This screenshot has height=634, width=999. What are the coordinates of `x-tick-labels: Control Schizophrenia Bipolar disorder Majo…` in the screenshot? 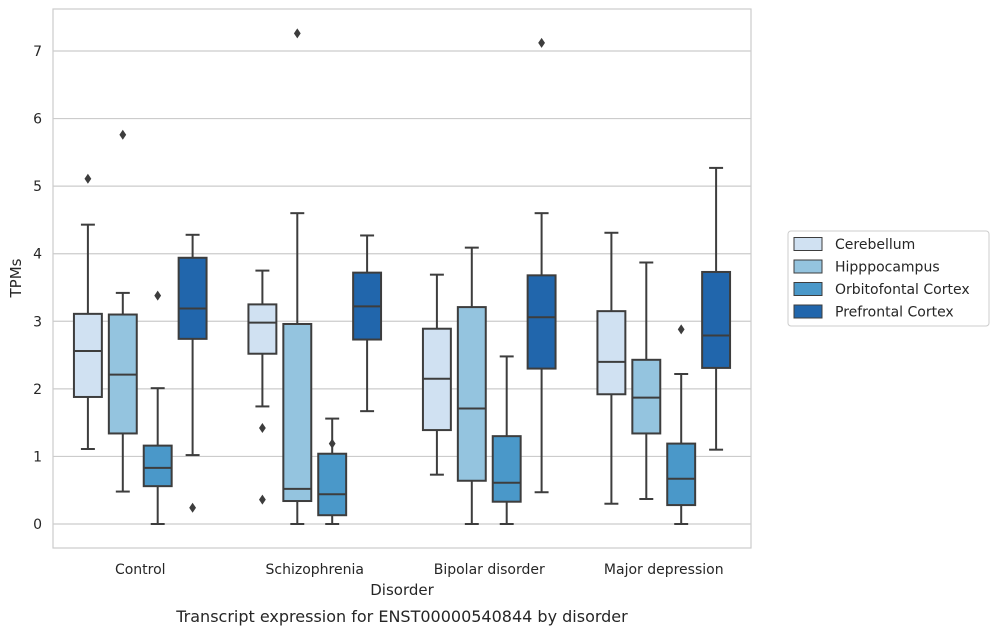 It's located at (419, 570).